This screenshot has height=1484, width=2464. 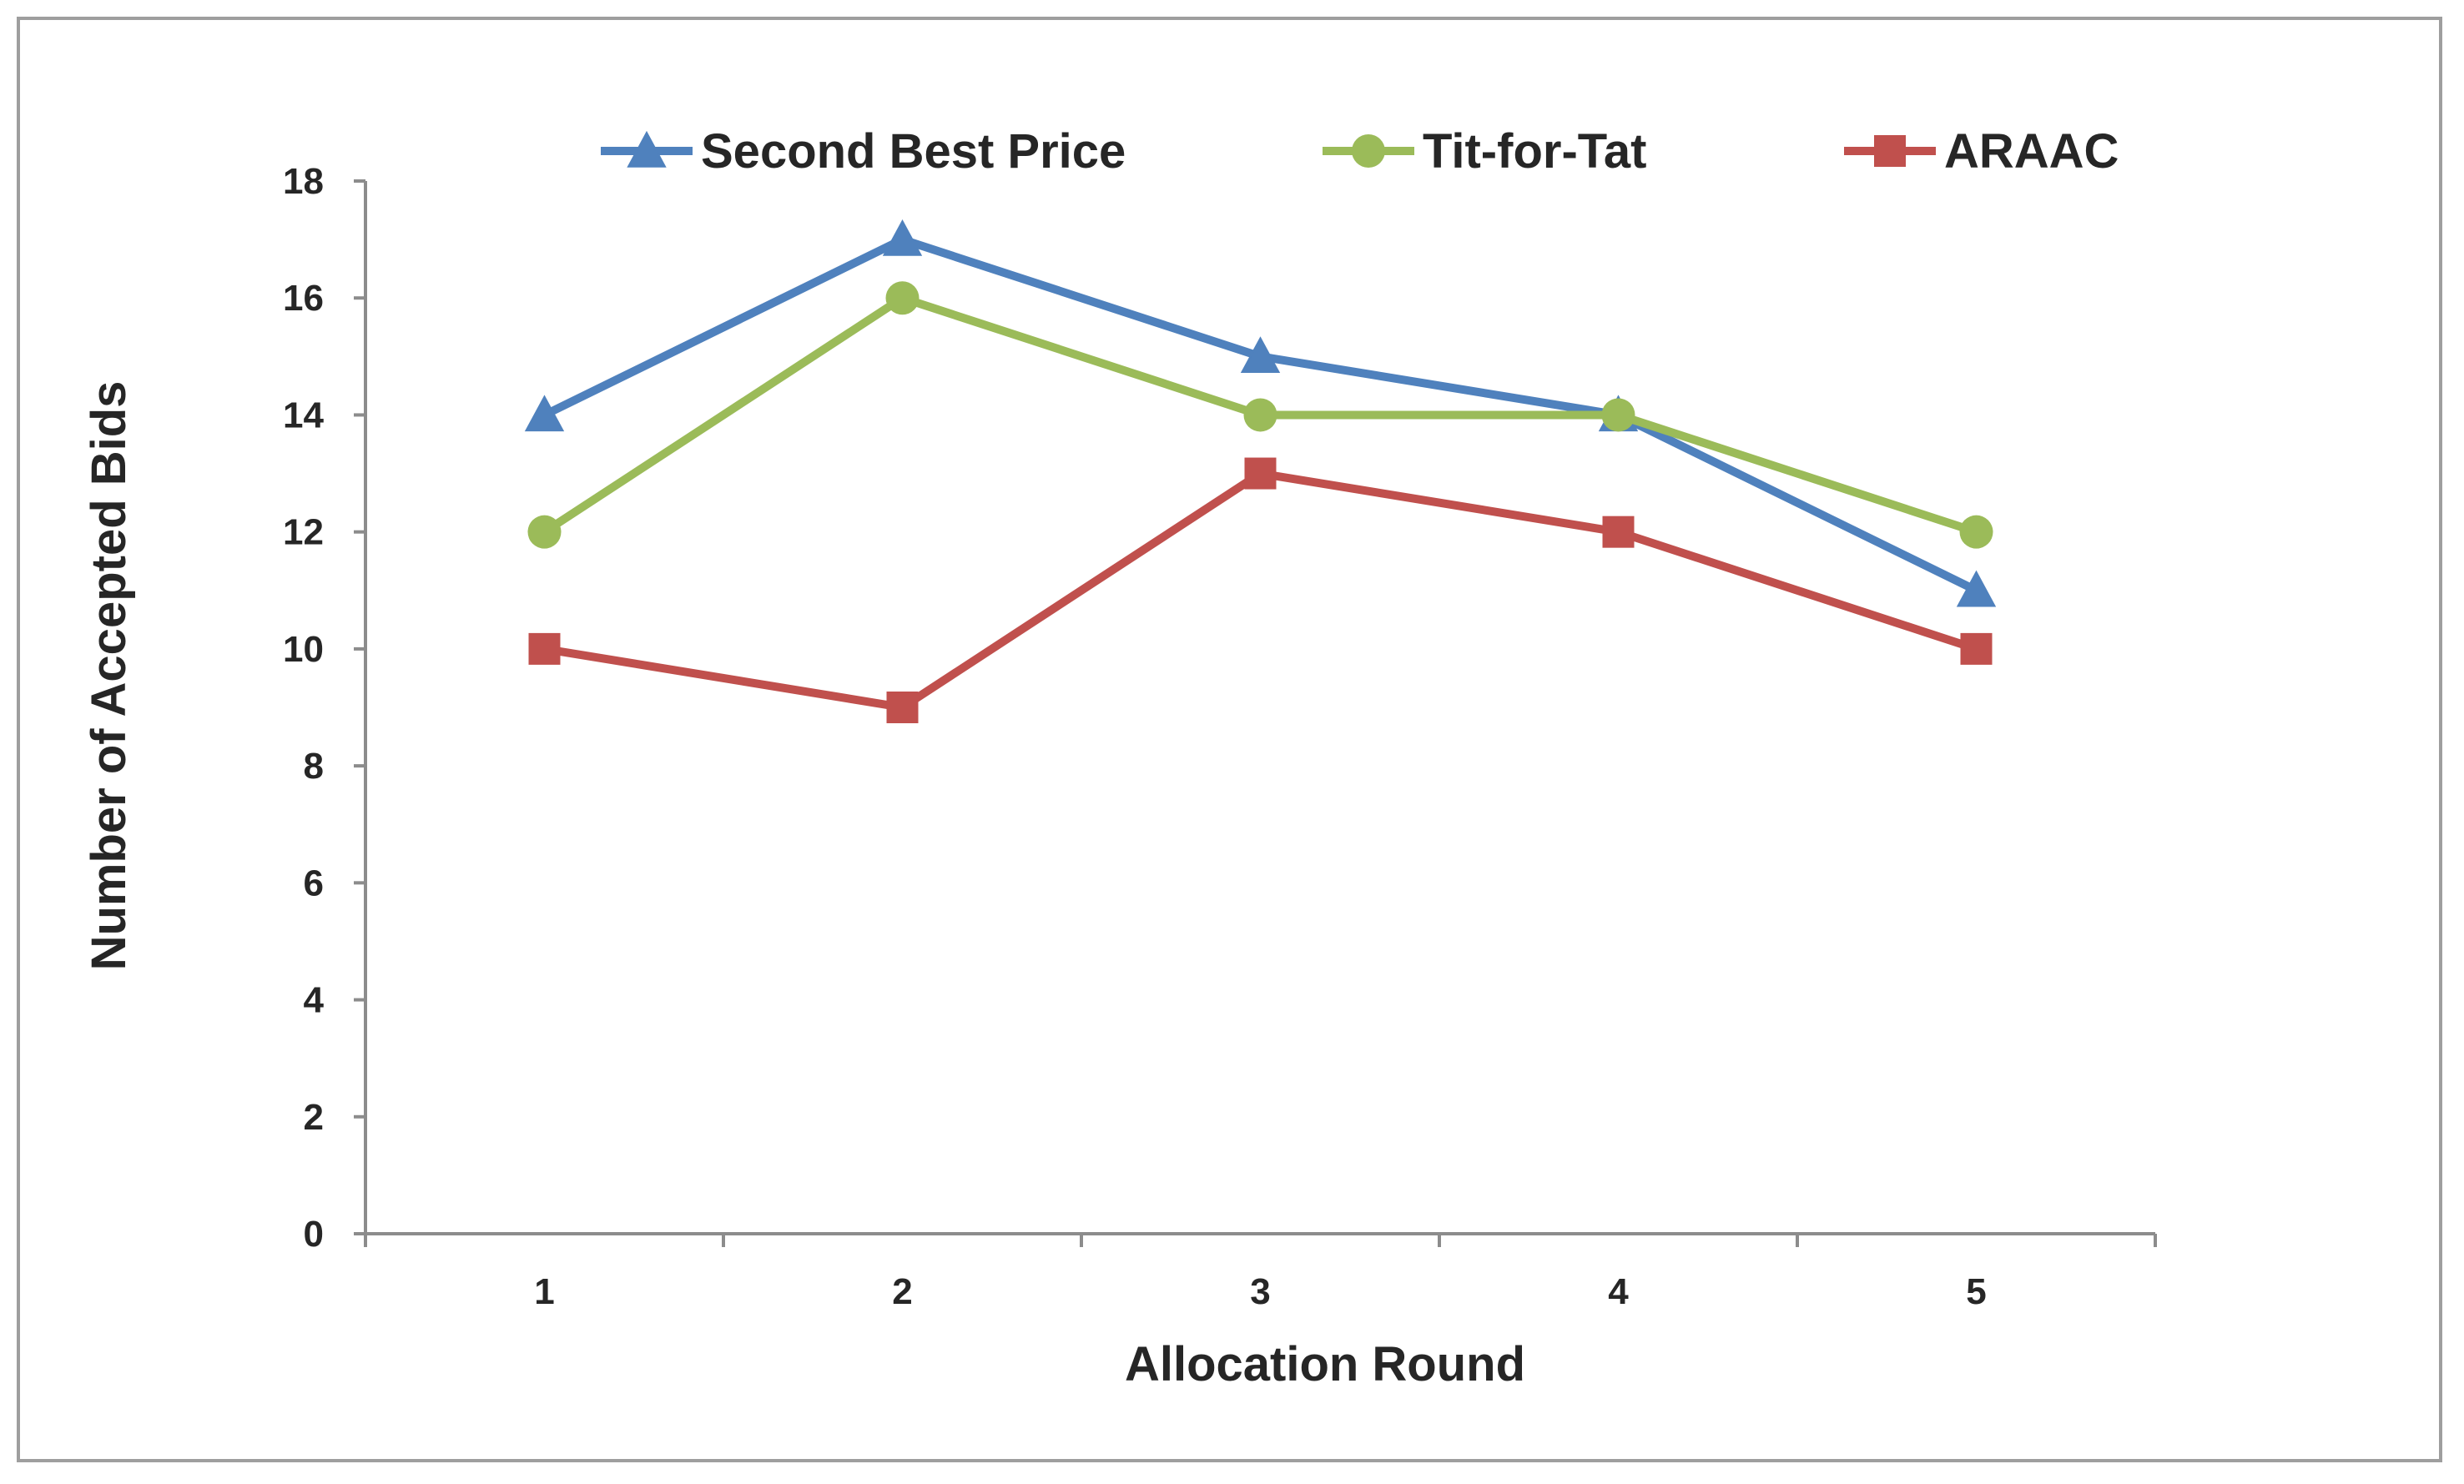 What do you see at coordinates (314, 1118) in the screenshot?
I see `y-tick-label: 2` at bounding box center [314, 1118].